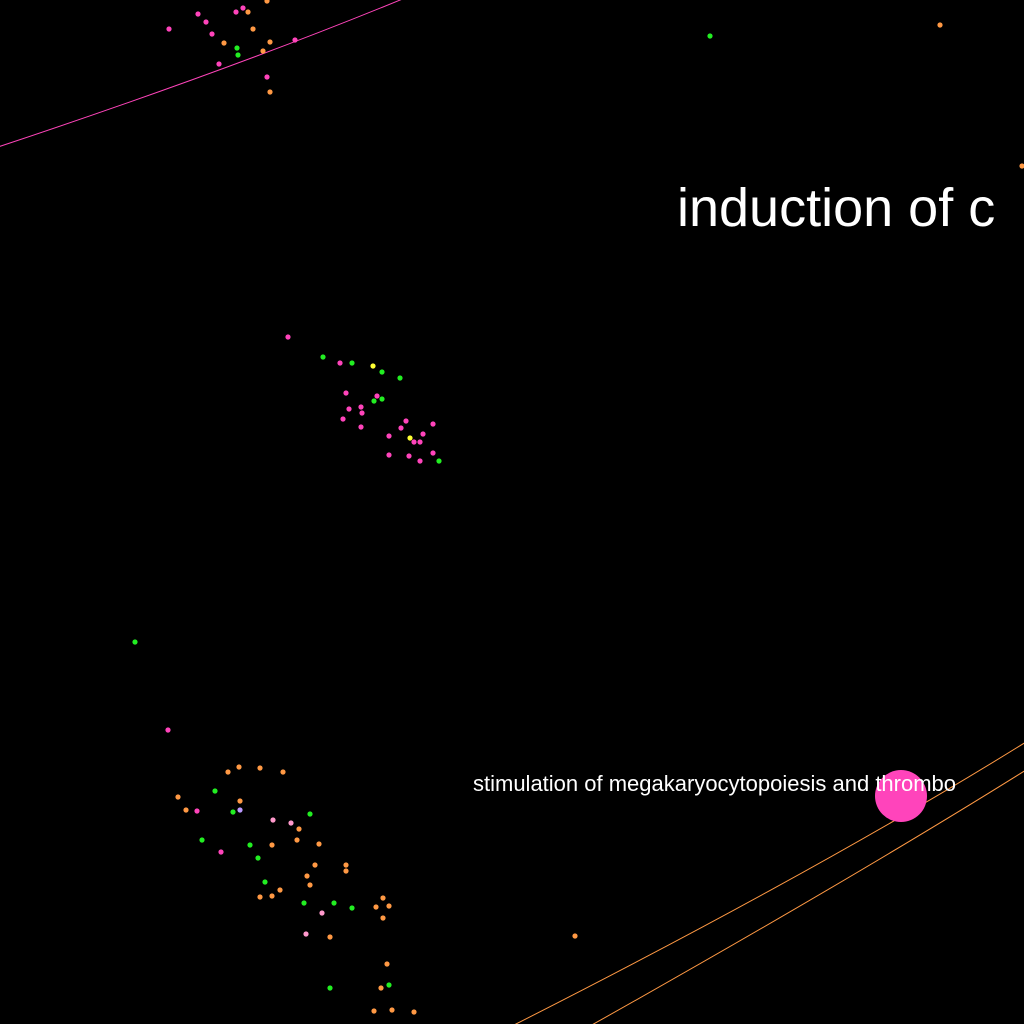 The image size is (1024, 1024). Describe the element at coordinates (901, 796) in the screenshot. I see `hub-node` at that location.